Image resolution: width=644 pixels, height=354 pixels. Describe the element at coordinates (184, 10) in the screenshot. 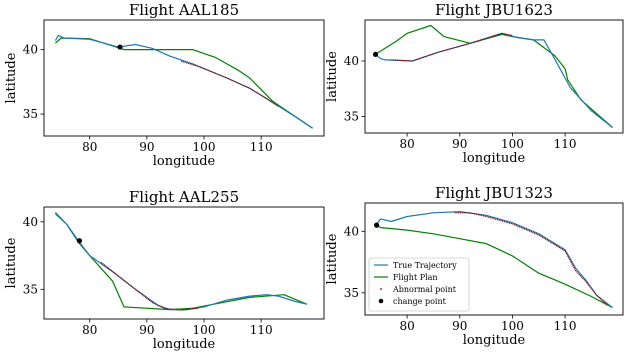

I see `chart-title: Flight AAL185` at that location.